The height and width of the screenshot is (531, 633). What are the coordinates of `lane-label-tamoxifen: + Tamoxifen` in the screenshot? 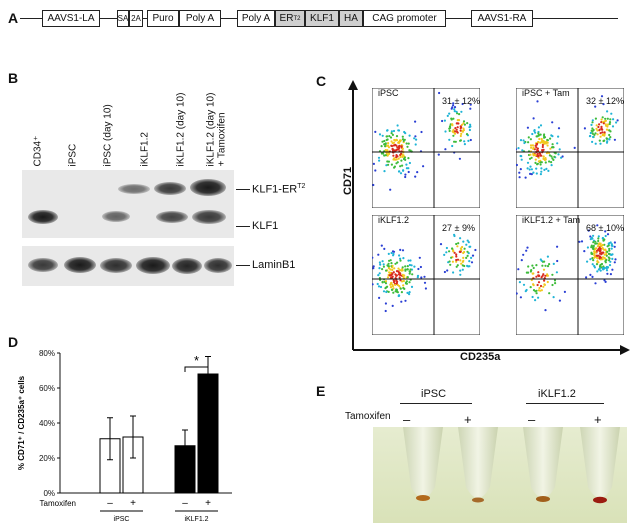 It's located at (222, 139).